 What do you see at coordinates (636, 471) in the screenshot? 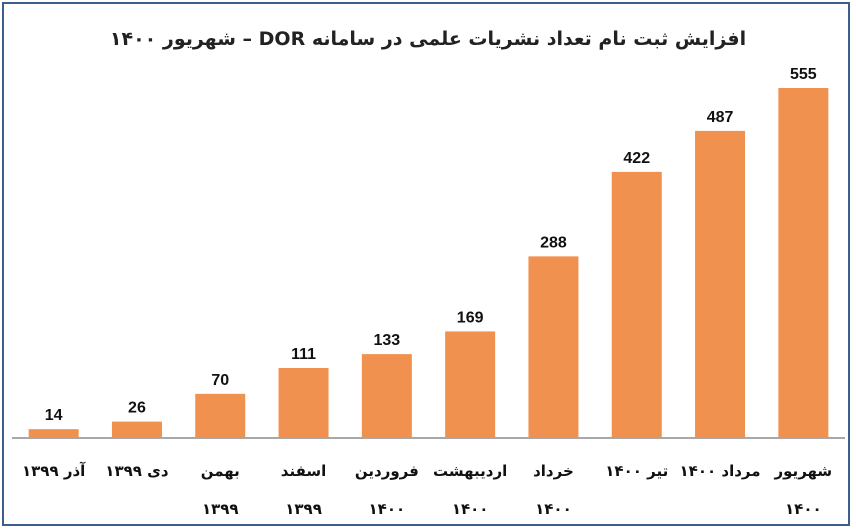
I see `category-label-7: تیر ۱۴۰۰` at bounding box center [636, 471].